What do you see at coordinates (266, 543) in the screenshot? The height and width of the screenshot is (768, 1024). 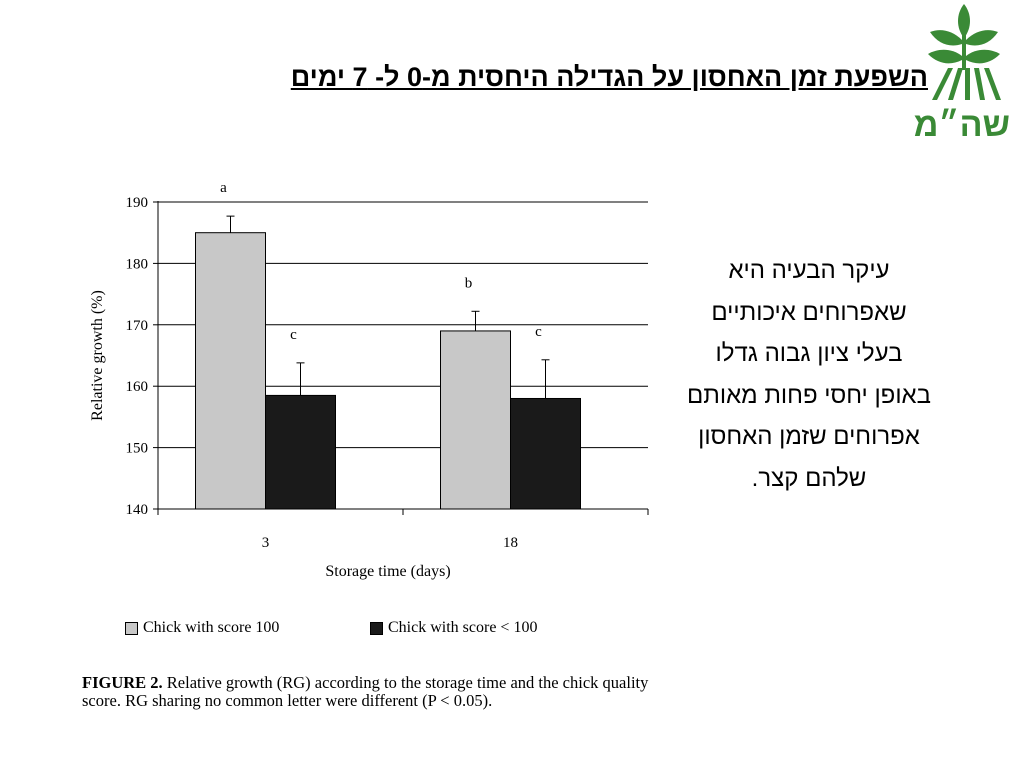 I see `x-tick-label: 3` at bounding box center [266, 543].